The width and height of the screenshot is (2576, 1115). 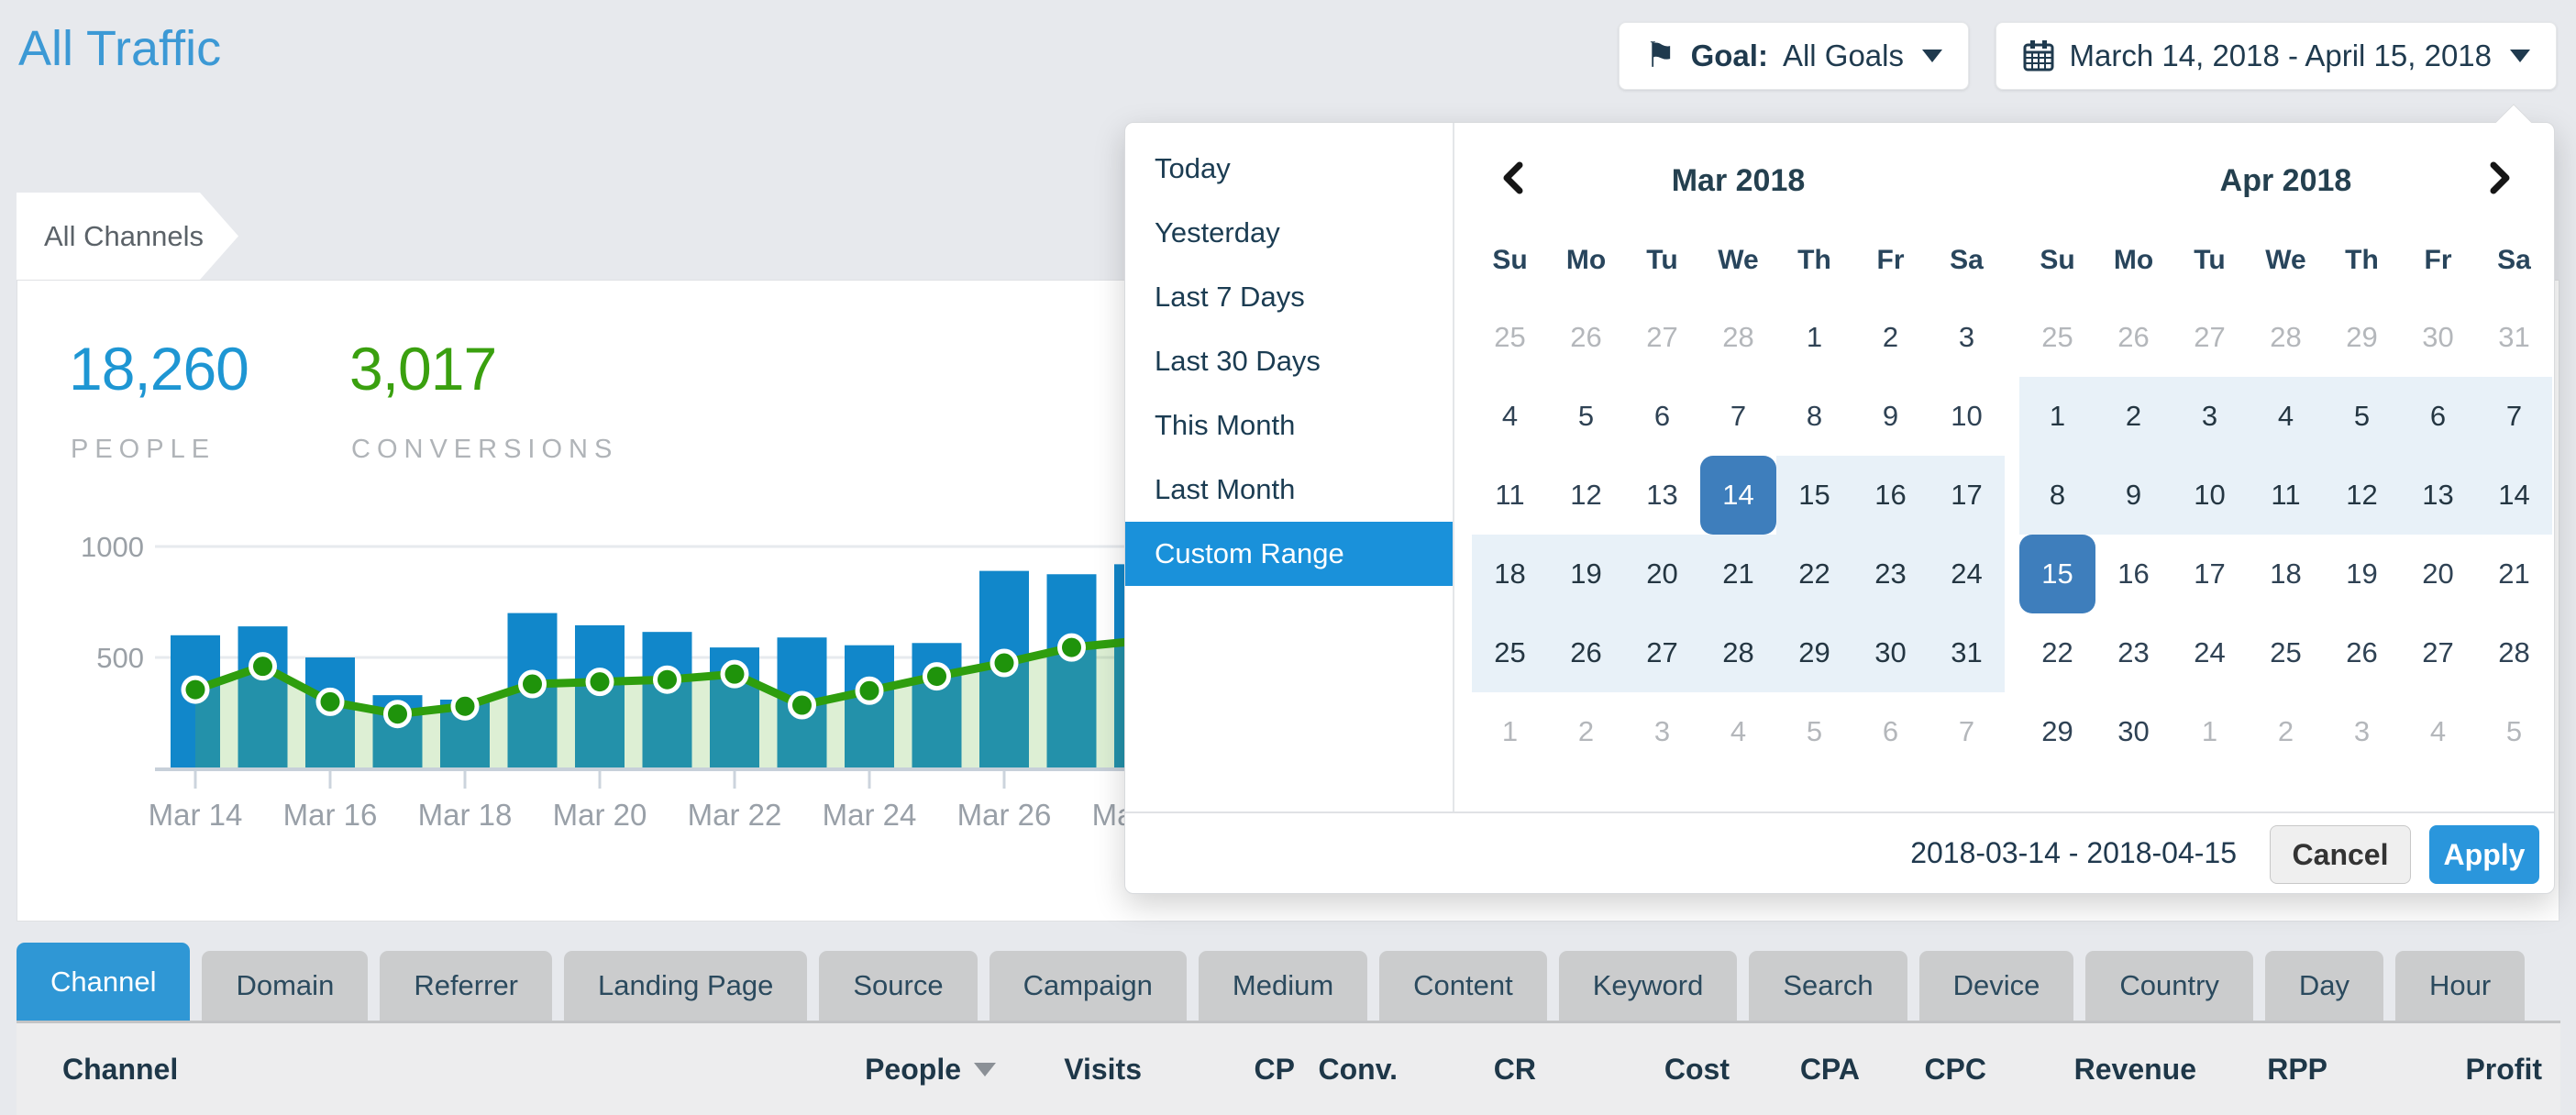 What do you see at coordinates (104, 982) in the screenshot?
I see `tab-channel: Channel` at bounding box center [104, 982].